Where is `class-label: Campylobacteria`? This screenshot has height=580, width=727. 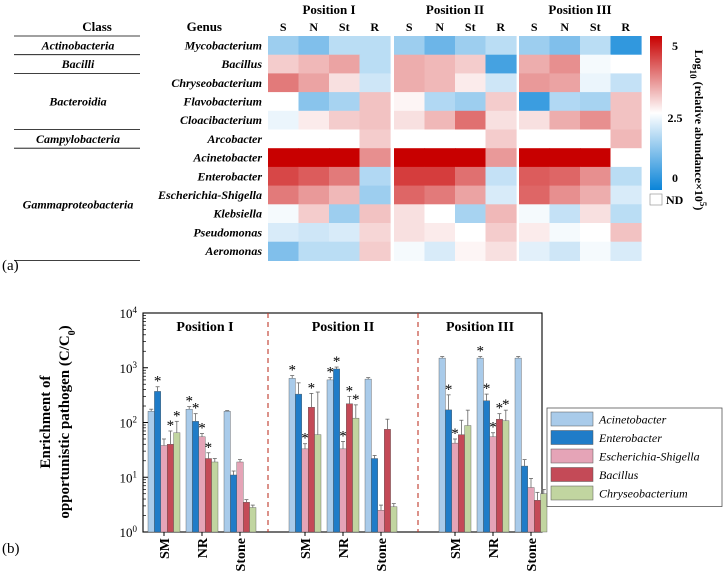 class-label: Campylobacteria is located at coordinates (78, 139).